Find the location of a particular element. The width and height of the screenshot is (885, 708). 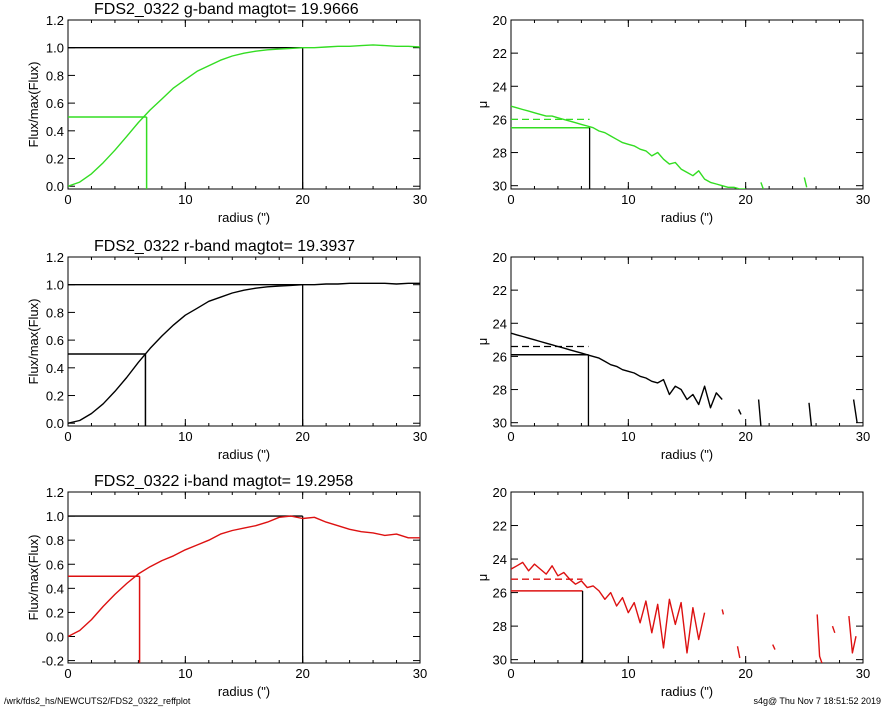

panel-6: 0 10 20 30 20 22 24 26 28 30 radius (") μ is located at coordinates (672, 592).